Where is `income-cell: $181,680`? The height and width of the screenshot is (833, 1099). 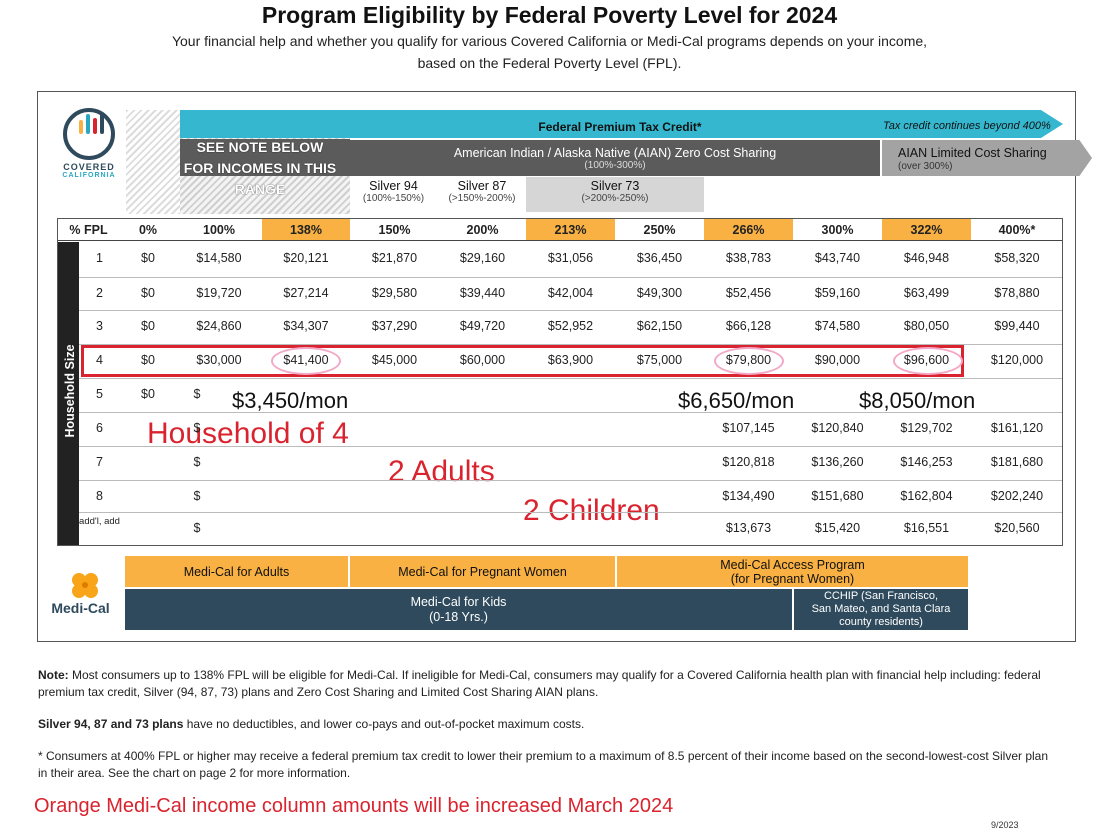 income-cell: $181,680 is located at coordinates (1017, 462).